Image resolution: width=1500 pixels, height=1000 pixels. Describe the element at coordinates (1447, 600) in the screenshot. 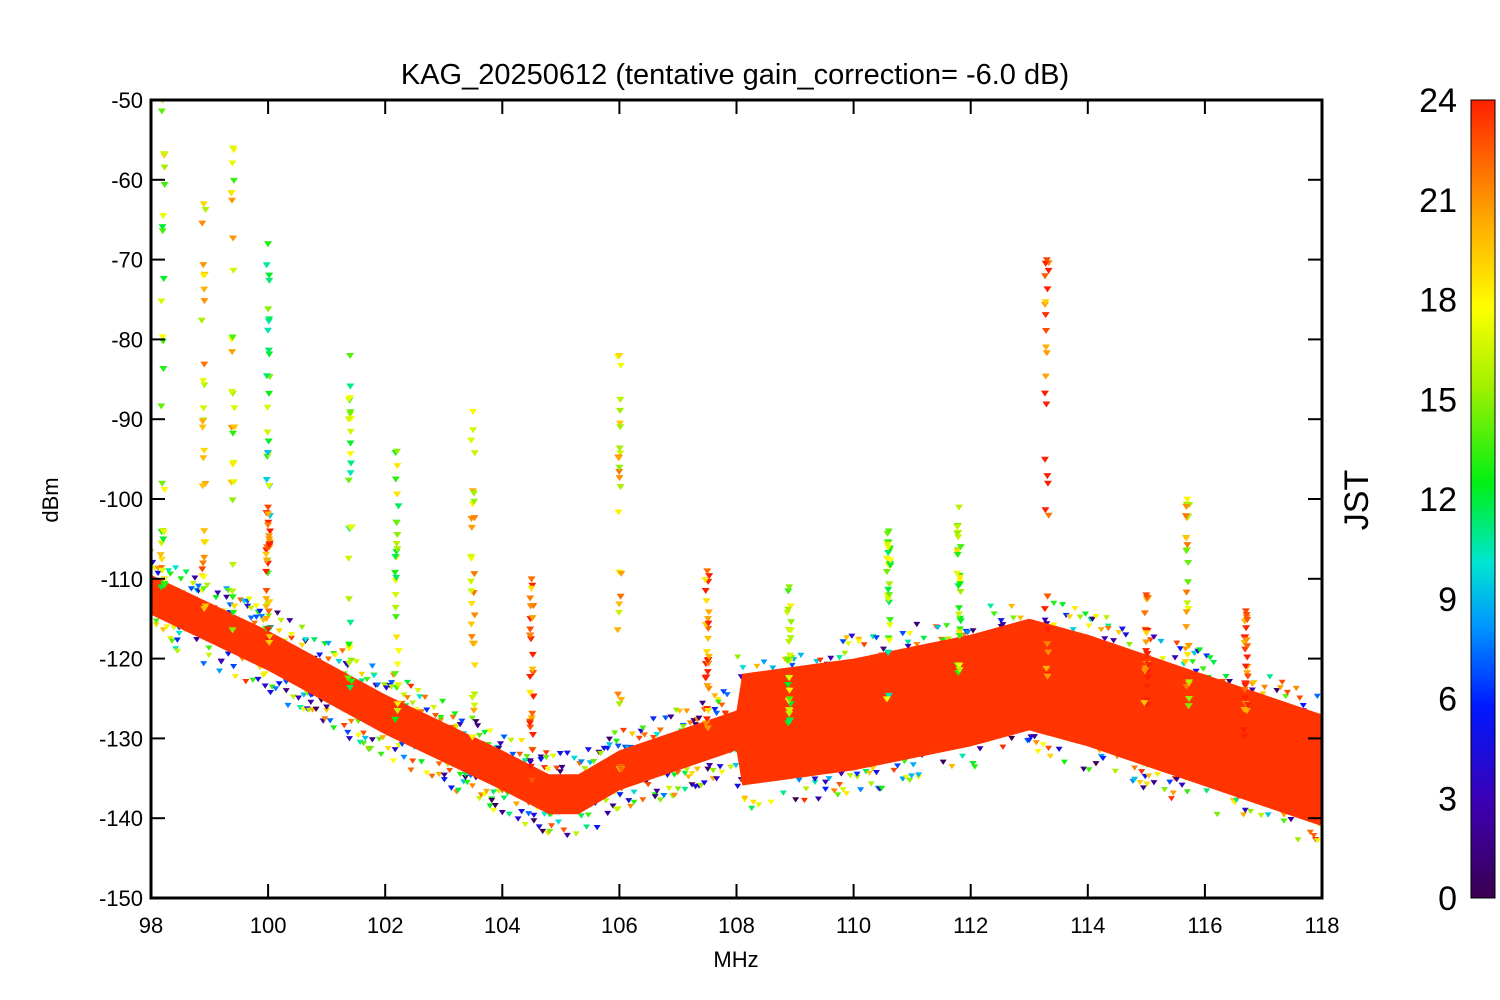

I see `colorbar-tick-label: 9` at that location.